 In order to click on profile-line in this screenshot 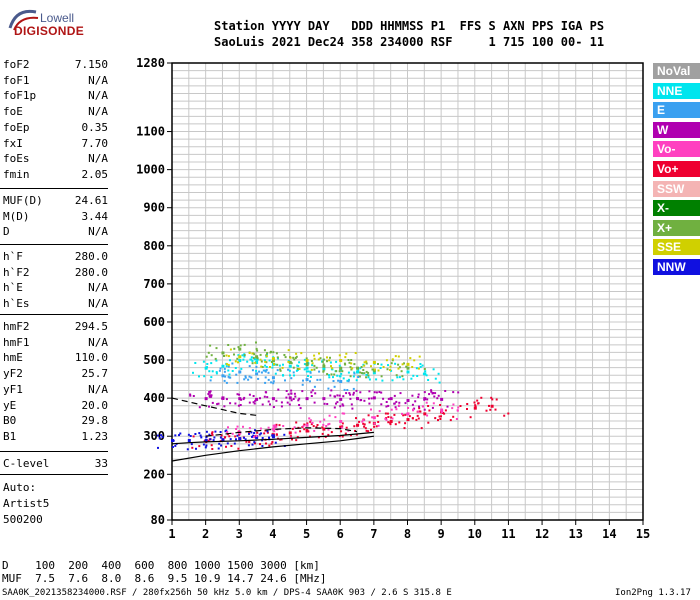, I will do `click(272, 438)`.